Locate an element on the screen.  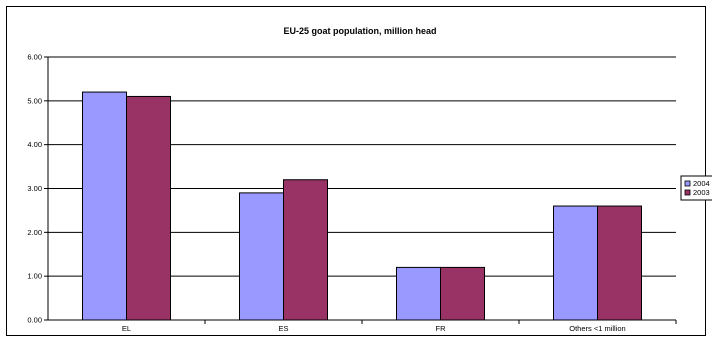
bar-2003-el is located at coordinates (148, 208).